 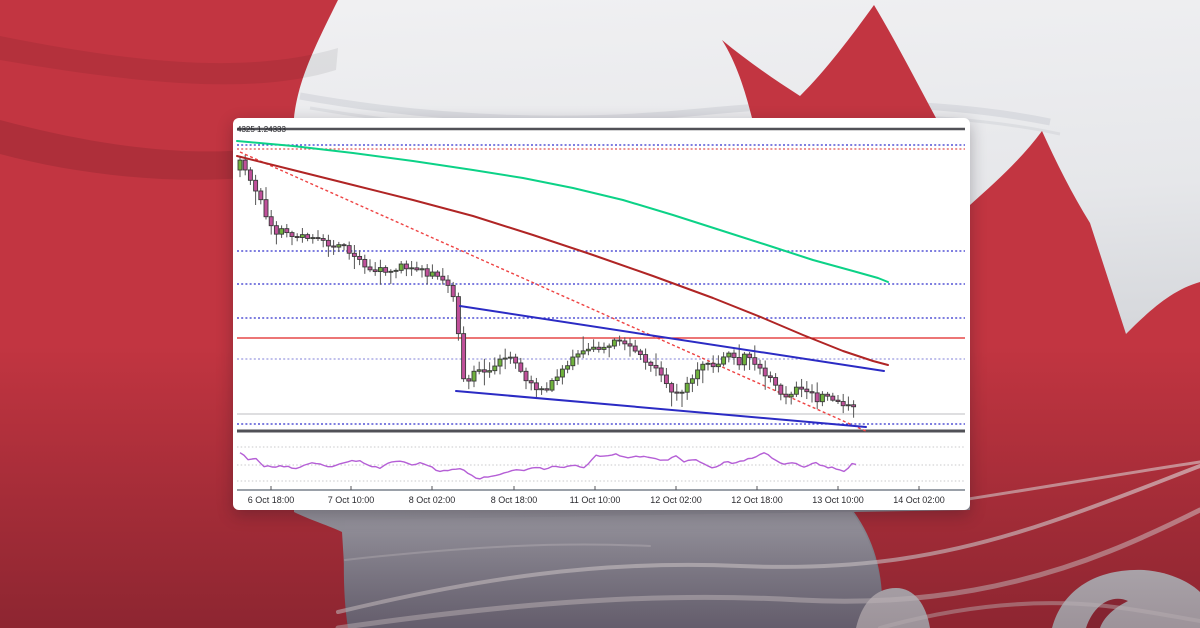 What do you see at coordinates (838, 500) in the screenshot?
I see `svg-text: 13 Oct 10:00` at bounding box center [838, 500].